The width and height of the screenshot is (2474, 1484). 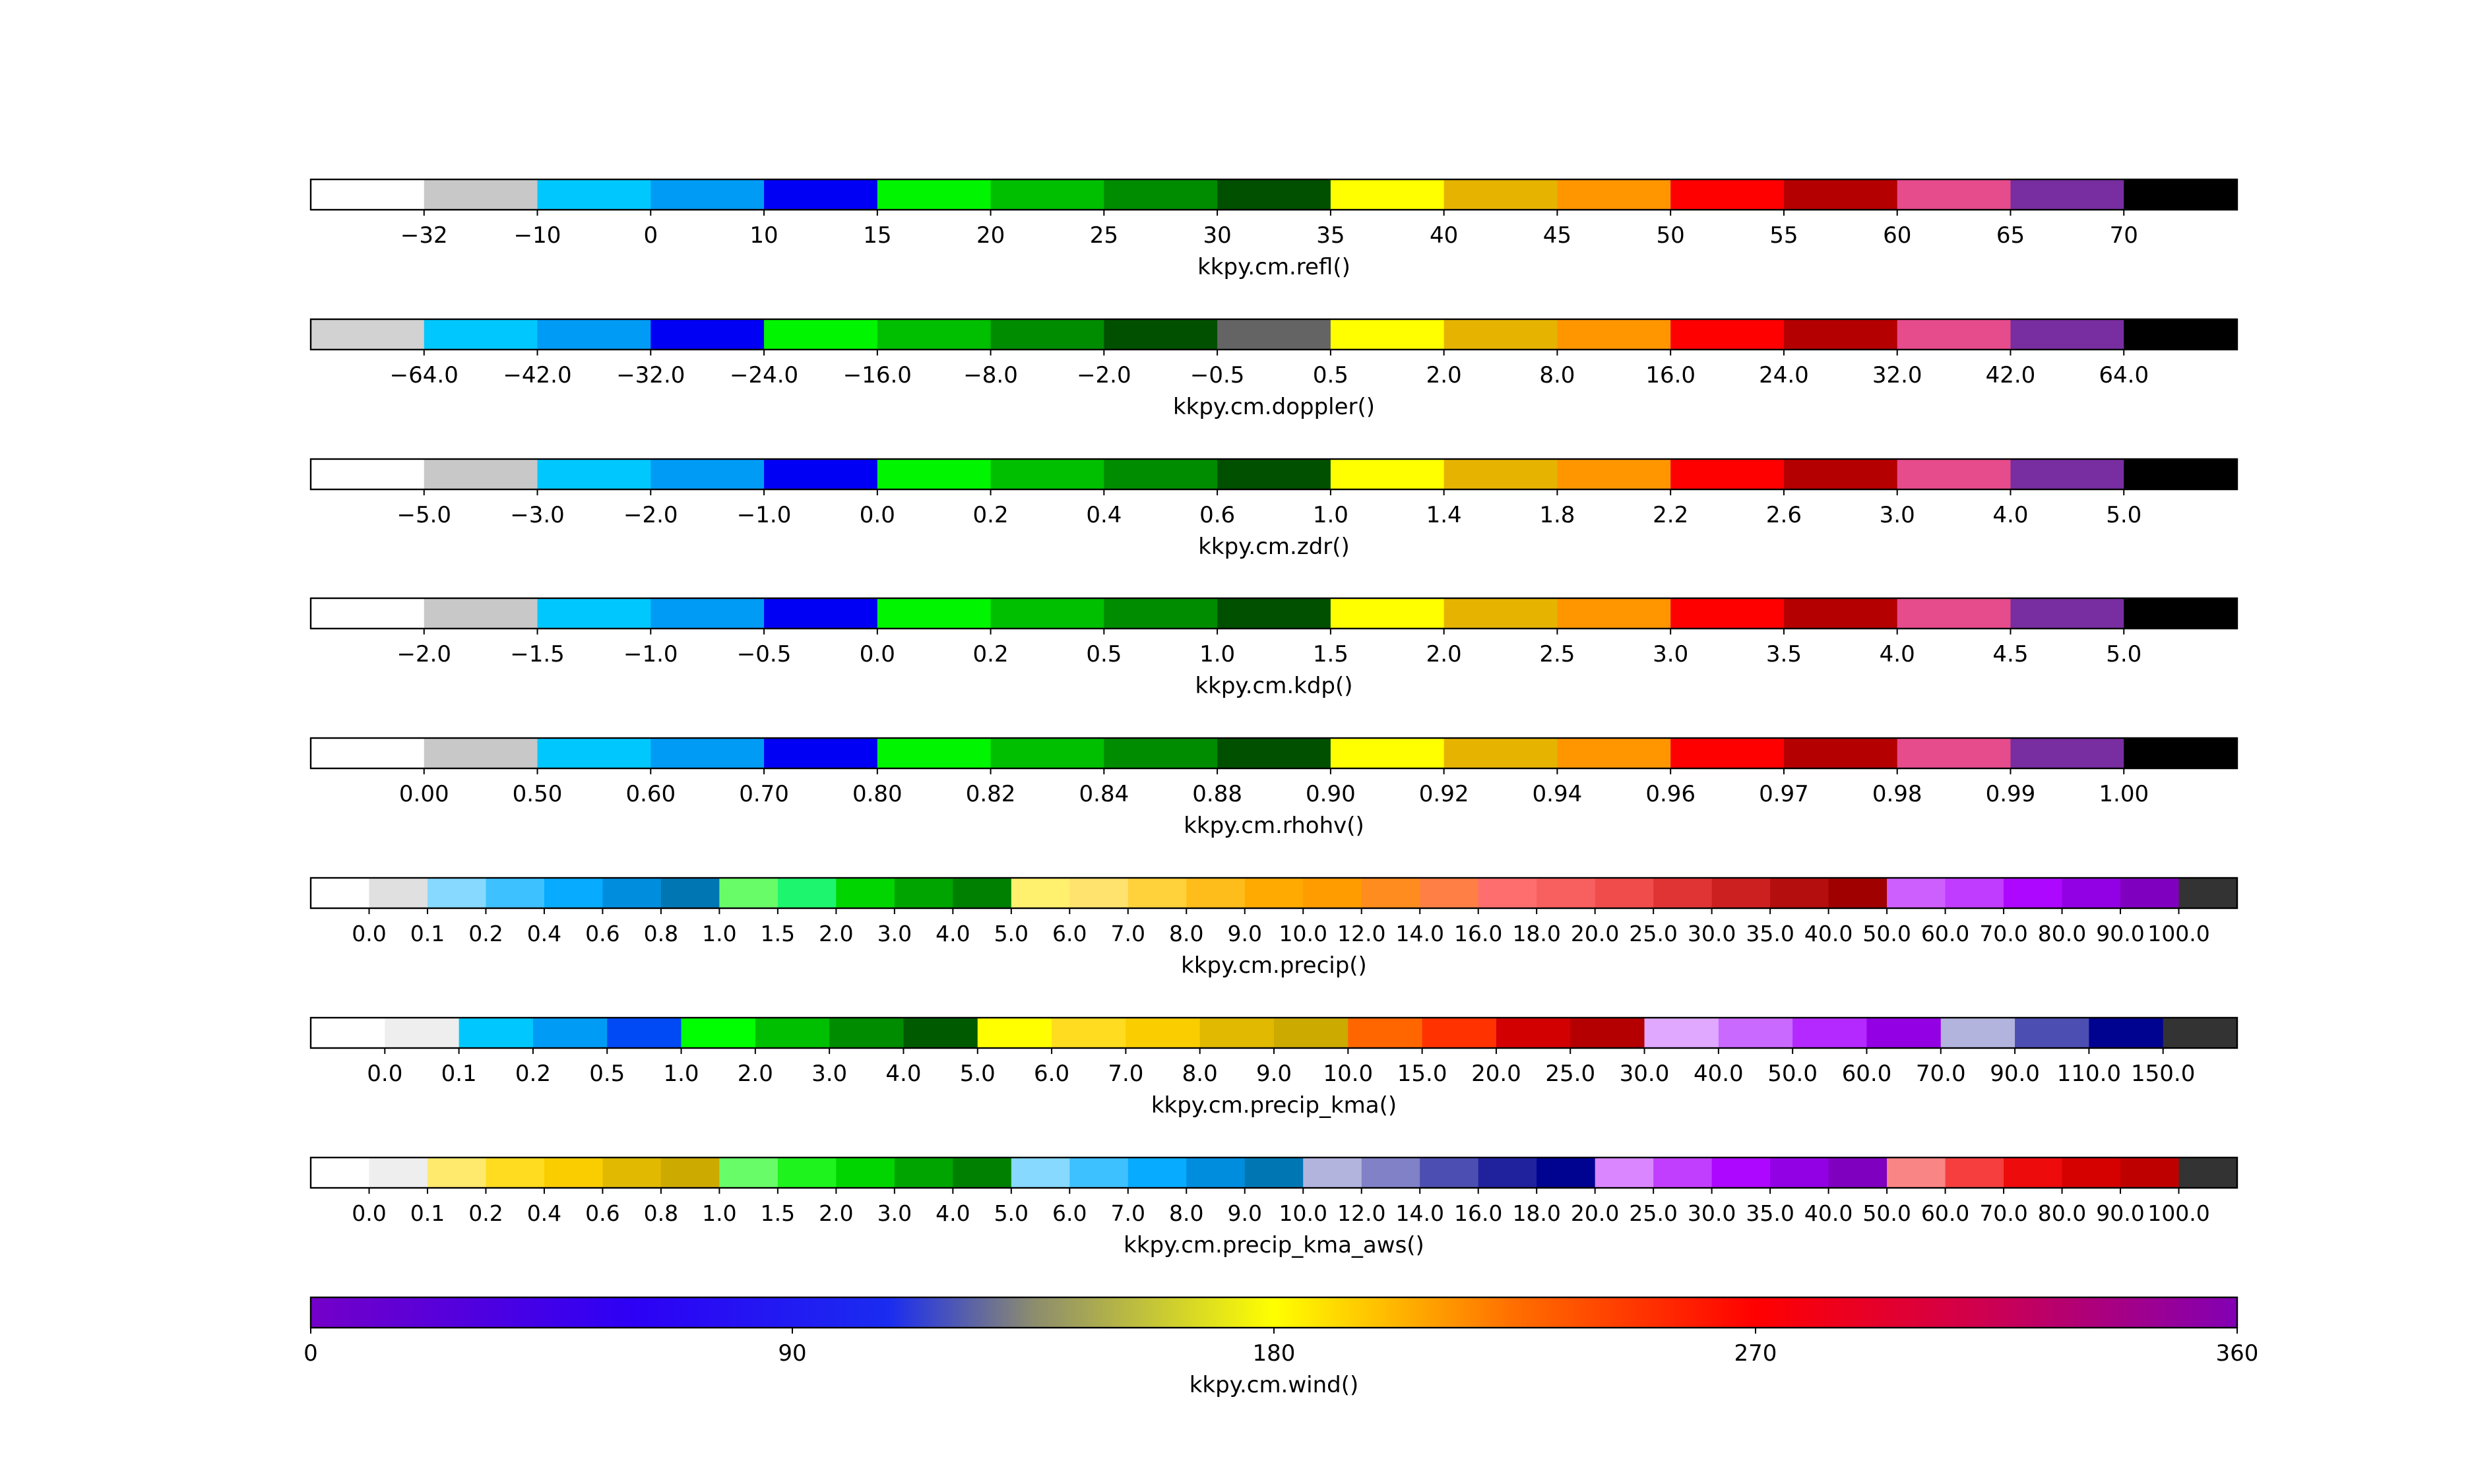 What do you see at coordinates (1331, 794) in the screenshot?
I see `tick-label: 0.90` at bounding box center [1331, 794].